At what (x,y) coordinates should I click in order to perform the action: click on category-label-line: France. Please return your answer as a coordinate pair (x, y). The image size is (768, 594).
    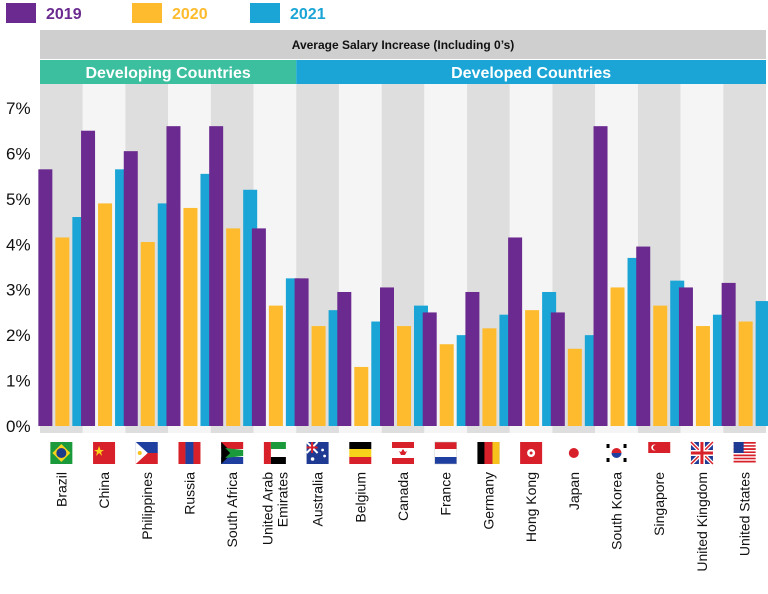
    Looking at the image, I should click on (446, 494).